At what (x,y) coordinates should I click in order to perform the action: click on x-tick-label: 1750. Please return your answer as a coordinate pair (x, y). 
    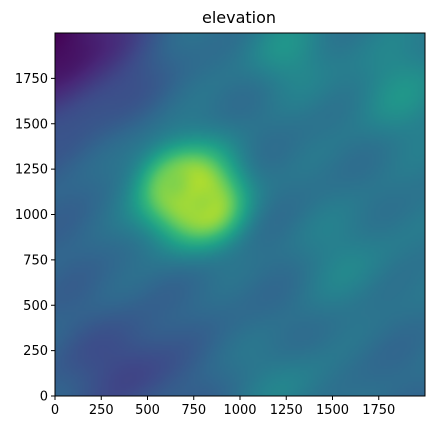
    Looking at the image, I should click on (378, 410).